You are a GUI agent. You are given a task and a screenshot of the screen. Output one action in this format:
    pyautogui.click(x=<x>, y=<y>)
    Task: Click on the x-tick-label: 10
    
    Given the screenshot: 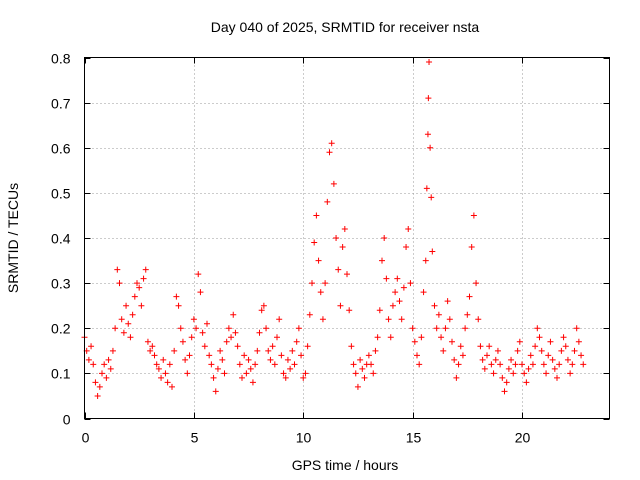 What is the action you would take?
    pyautogui.click(x=304, y=438)
    